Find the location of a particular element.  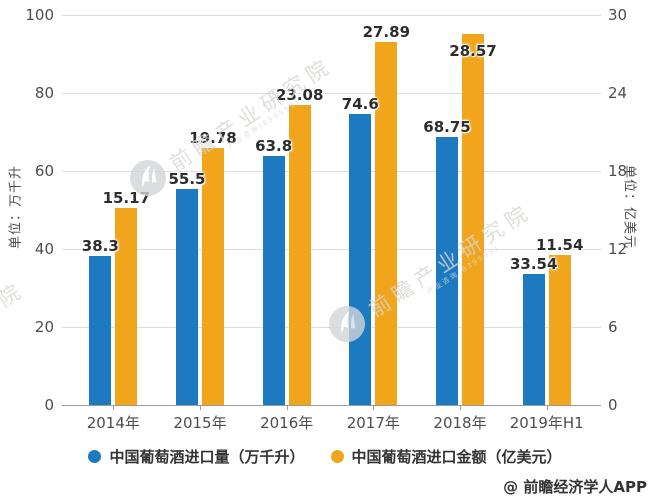

right-axis-tick-label: 18 is located at coordinates (618, 171).